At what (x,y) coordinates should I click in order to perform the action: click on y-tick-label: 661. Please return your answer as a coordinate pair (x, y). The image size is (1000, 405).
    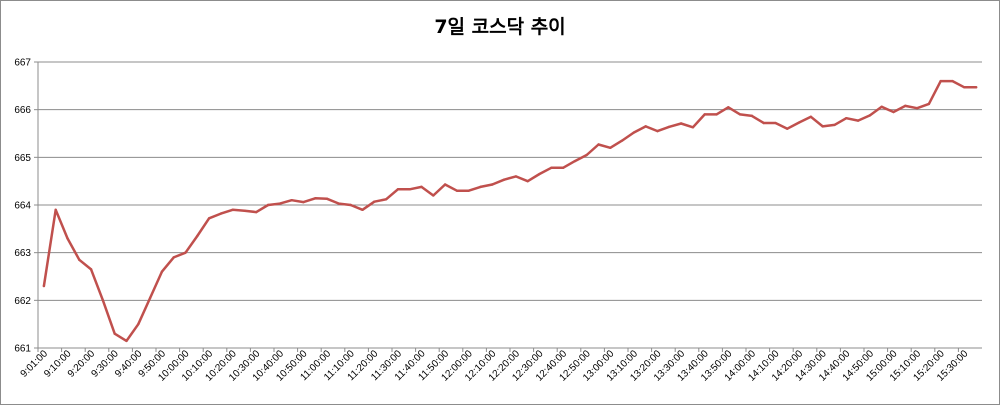
    Looking at the image, I should click on (22, 349).